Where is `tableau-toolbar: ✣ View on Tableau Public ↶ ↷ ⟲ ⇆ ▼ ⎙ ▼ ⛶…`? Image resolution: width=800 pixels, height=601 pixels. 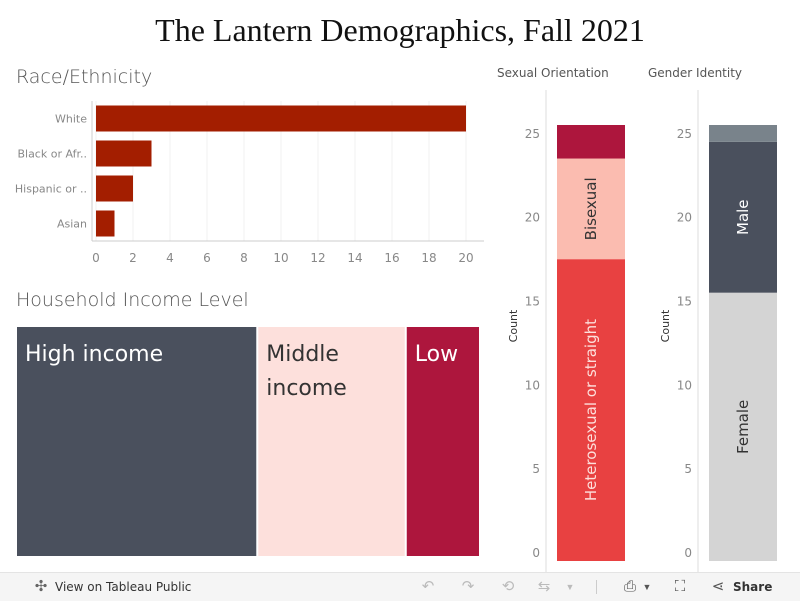 tableau-toolbar: ✣ View on Tableau Public ↶ ↷ ⟲ ⇆ ▼ ⎙ ▼ ⛶… is located at coordinates (400, 586).